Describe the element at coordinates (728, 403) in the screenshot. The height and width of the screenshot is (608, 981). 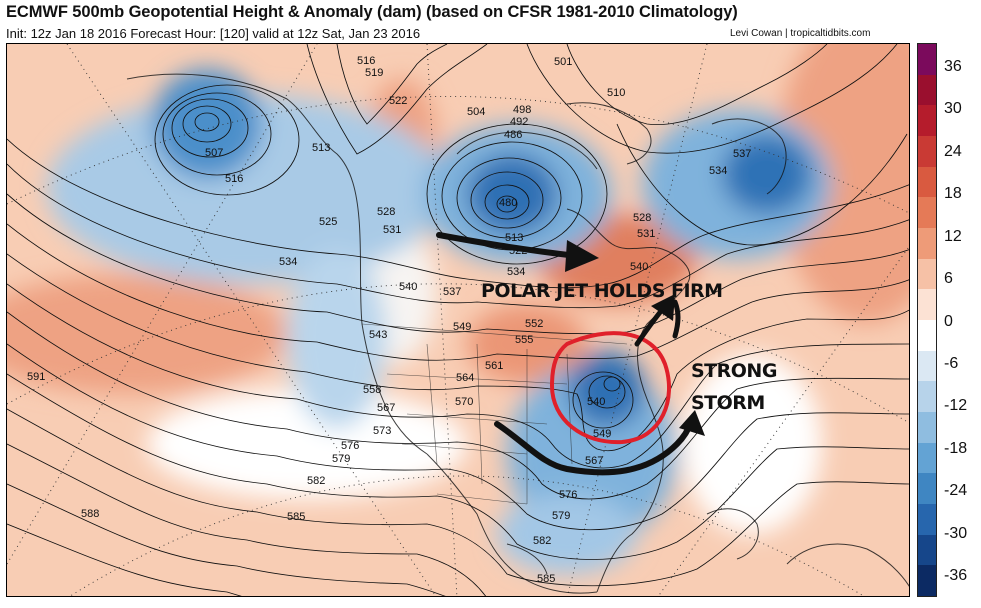
I see `storm-label: STORM` at that location.